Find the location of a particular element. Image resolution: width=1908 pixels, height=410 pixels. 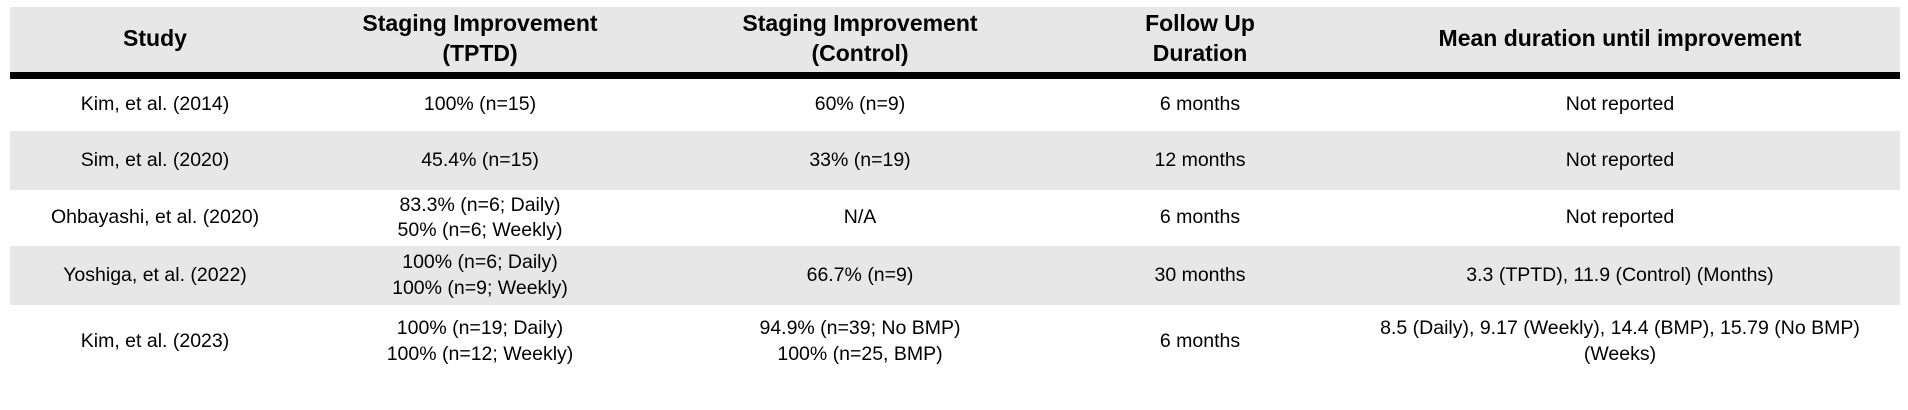

cell-staging-tptd: 100% (n=19; Daily) 100% (n=12; Weekly) is located at coordinates (480, 341).